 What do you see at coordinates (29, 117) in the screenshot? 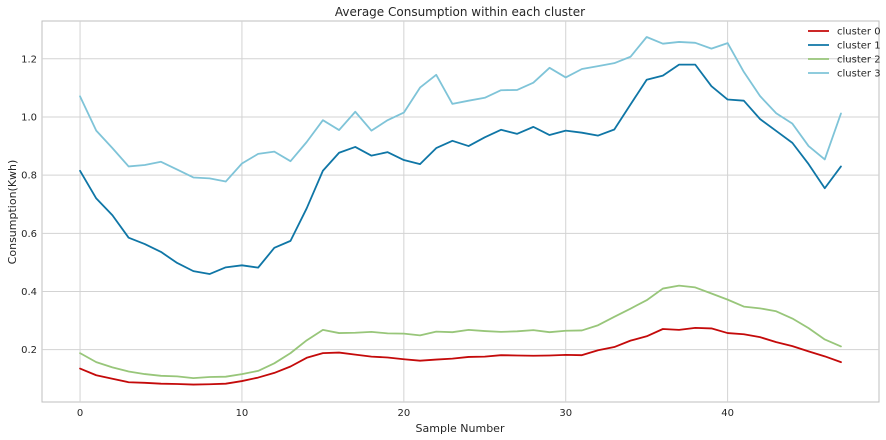
I see `y-tick-label: 1.0` at bounding box center [29, 117].